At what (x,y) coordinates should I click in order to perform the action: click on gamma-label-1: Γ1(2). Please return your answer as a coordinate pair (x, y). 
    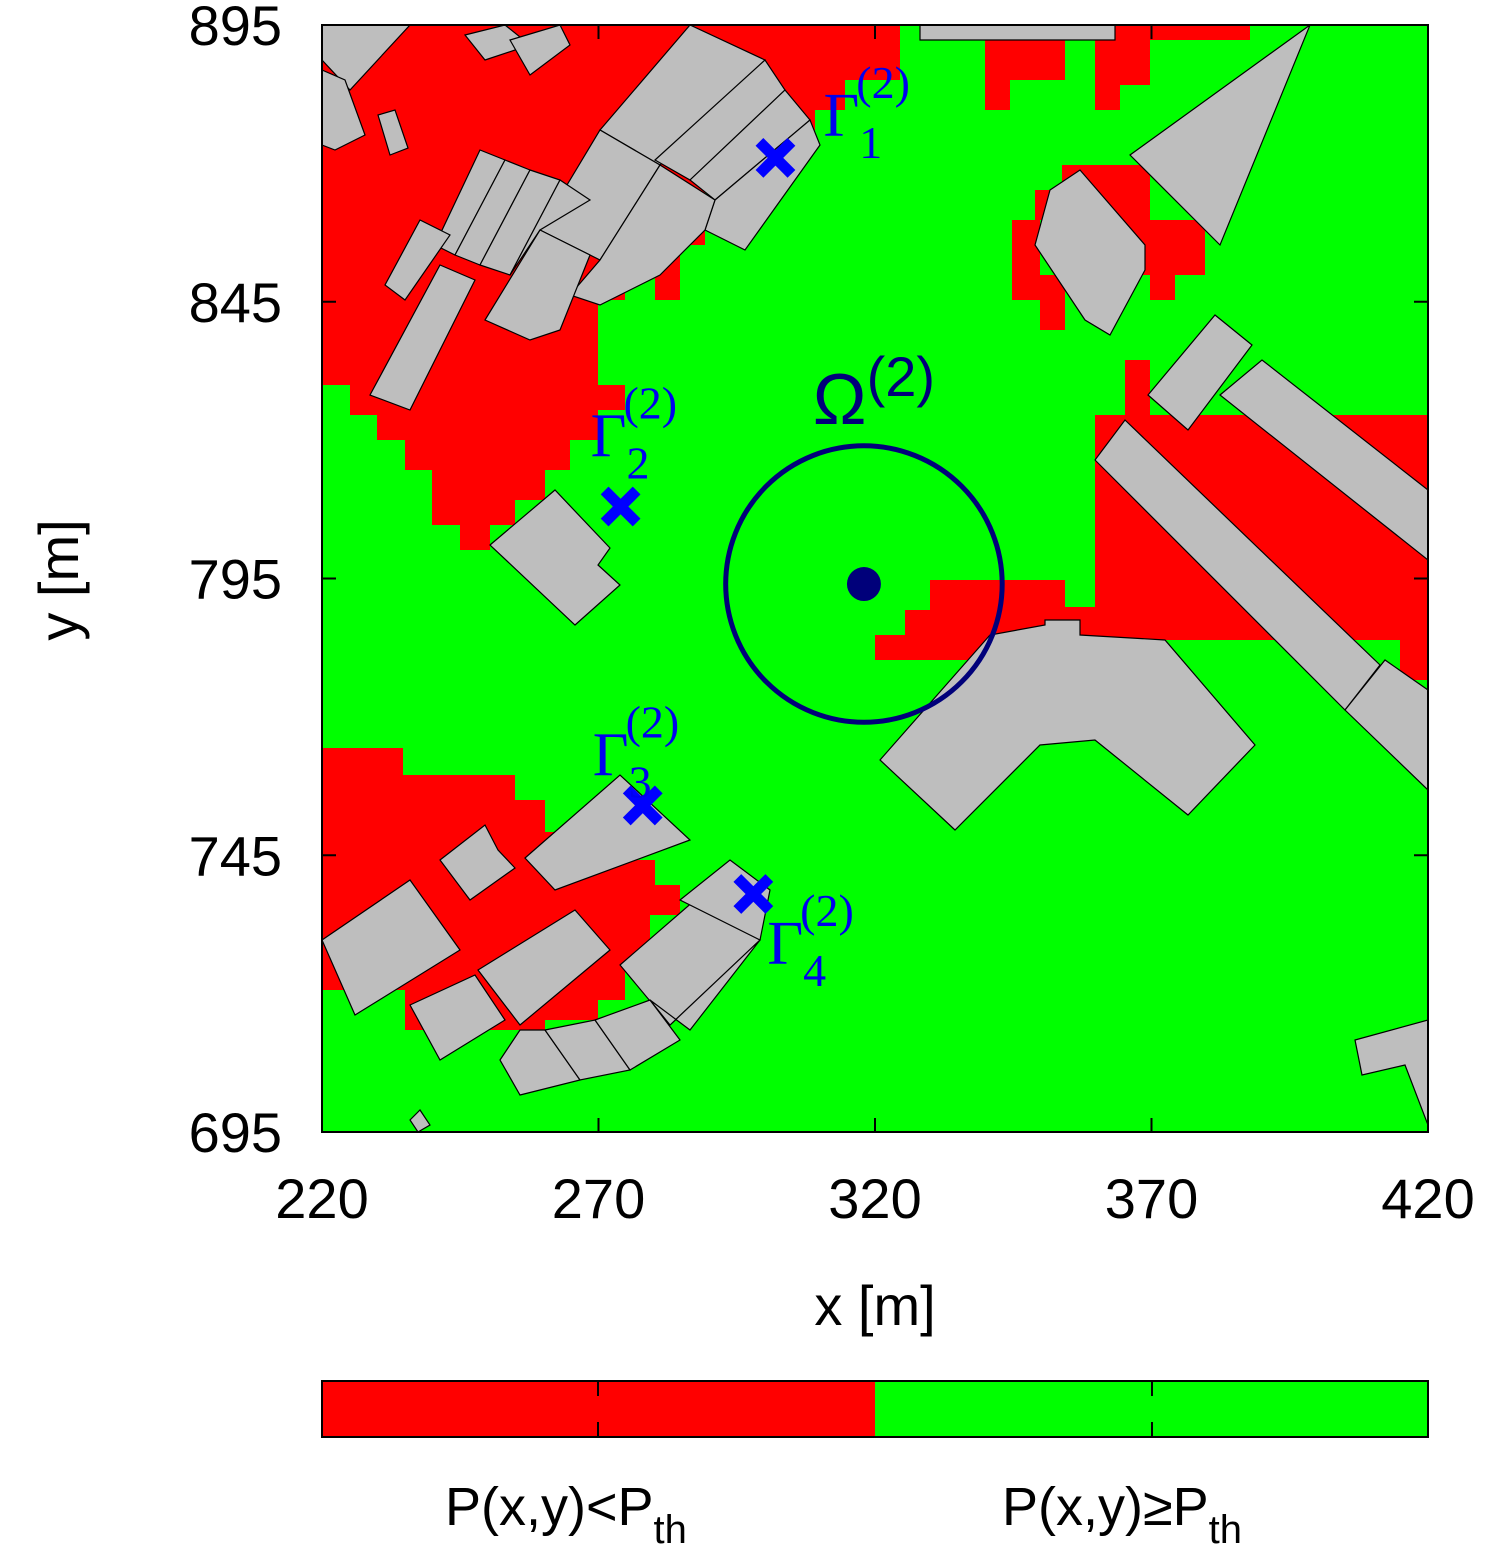
    Looking at the image, I should click on (866, 112).